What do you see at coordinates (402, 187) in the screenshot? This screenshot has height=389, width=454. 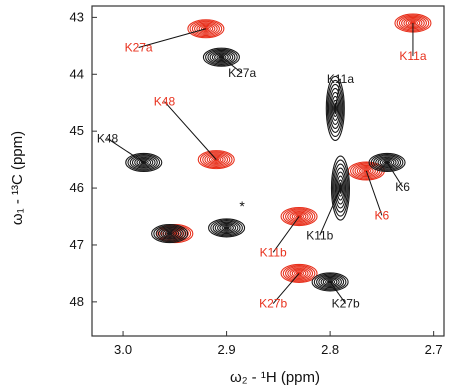 I see `black-label-K6: K6` at bounding box center [402, 187].